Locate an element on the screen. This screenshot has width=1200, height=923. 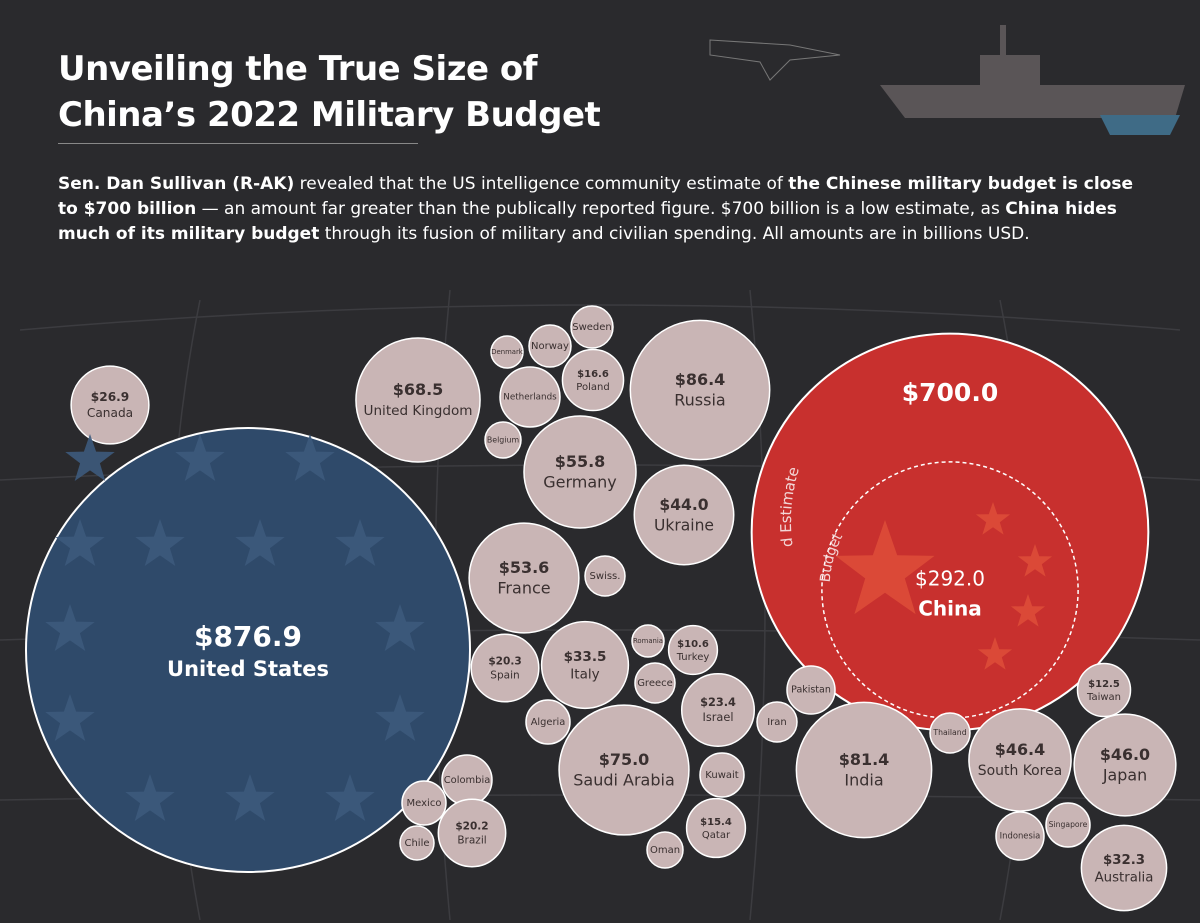
public-bubble is located at coordinates (950, 590).